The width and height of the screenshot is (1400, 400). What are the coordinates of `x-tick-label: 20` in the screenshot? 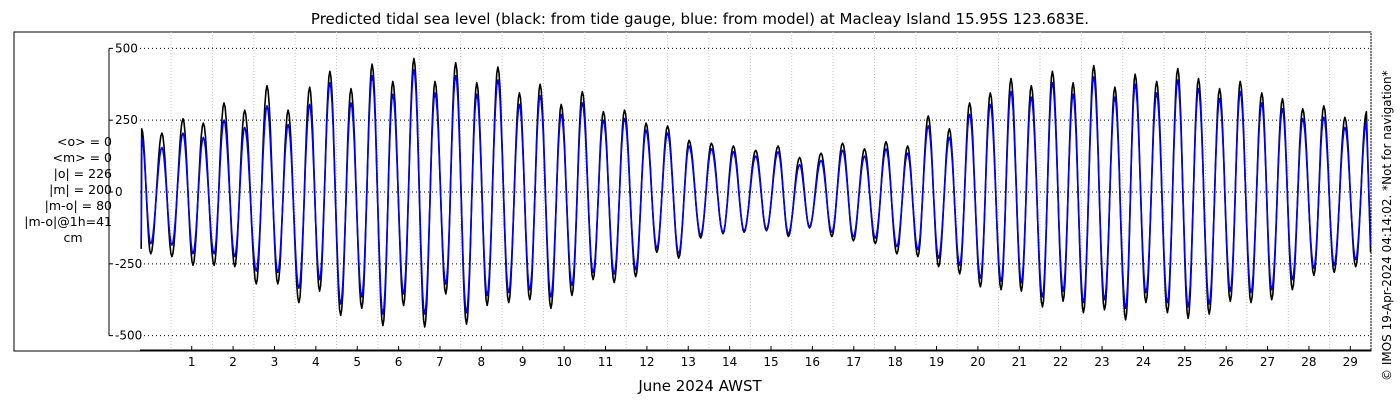 It's located at (977, 362).